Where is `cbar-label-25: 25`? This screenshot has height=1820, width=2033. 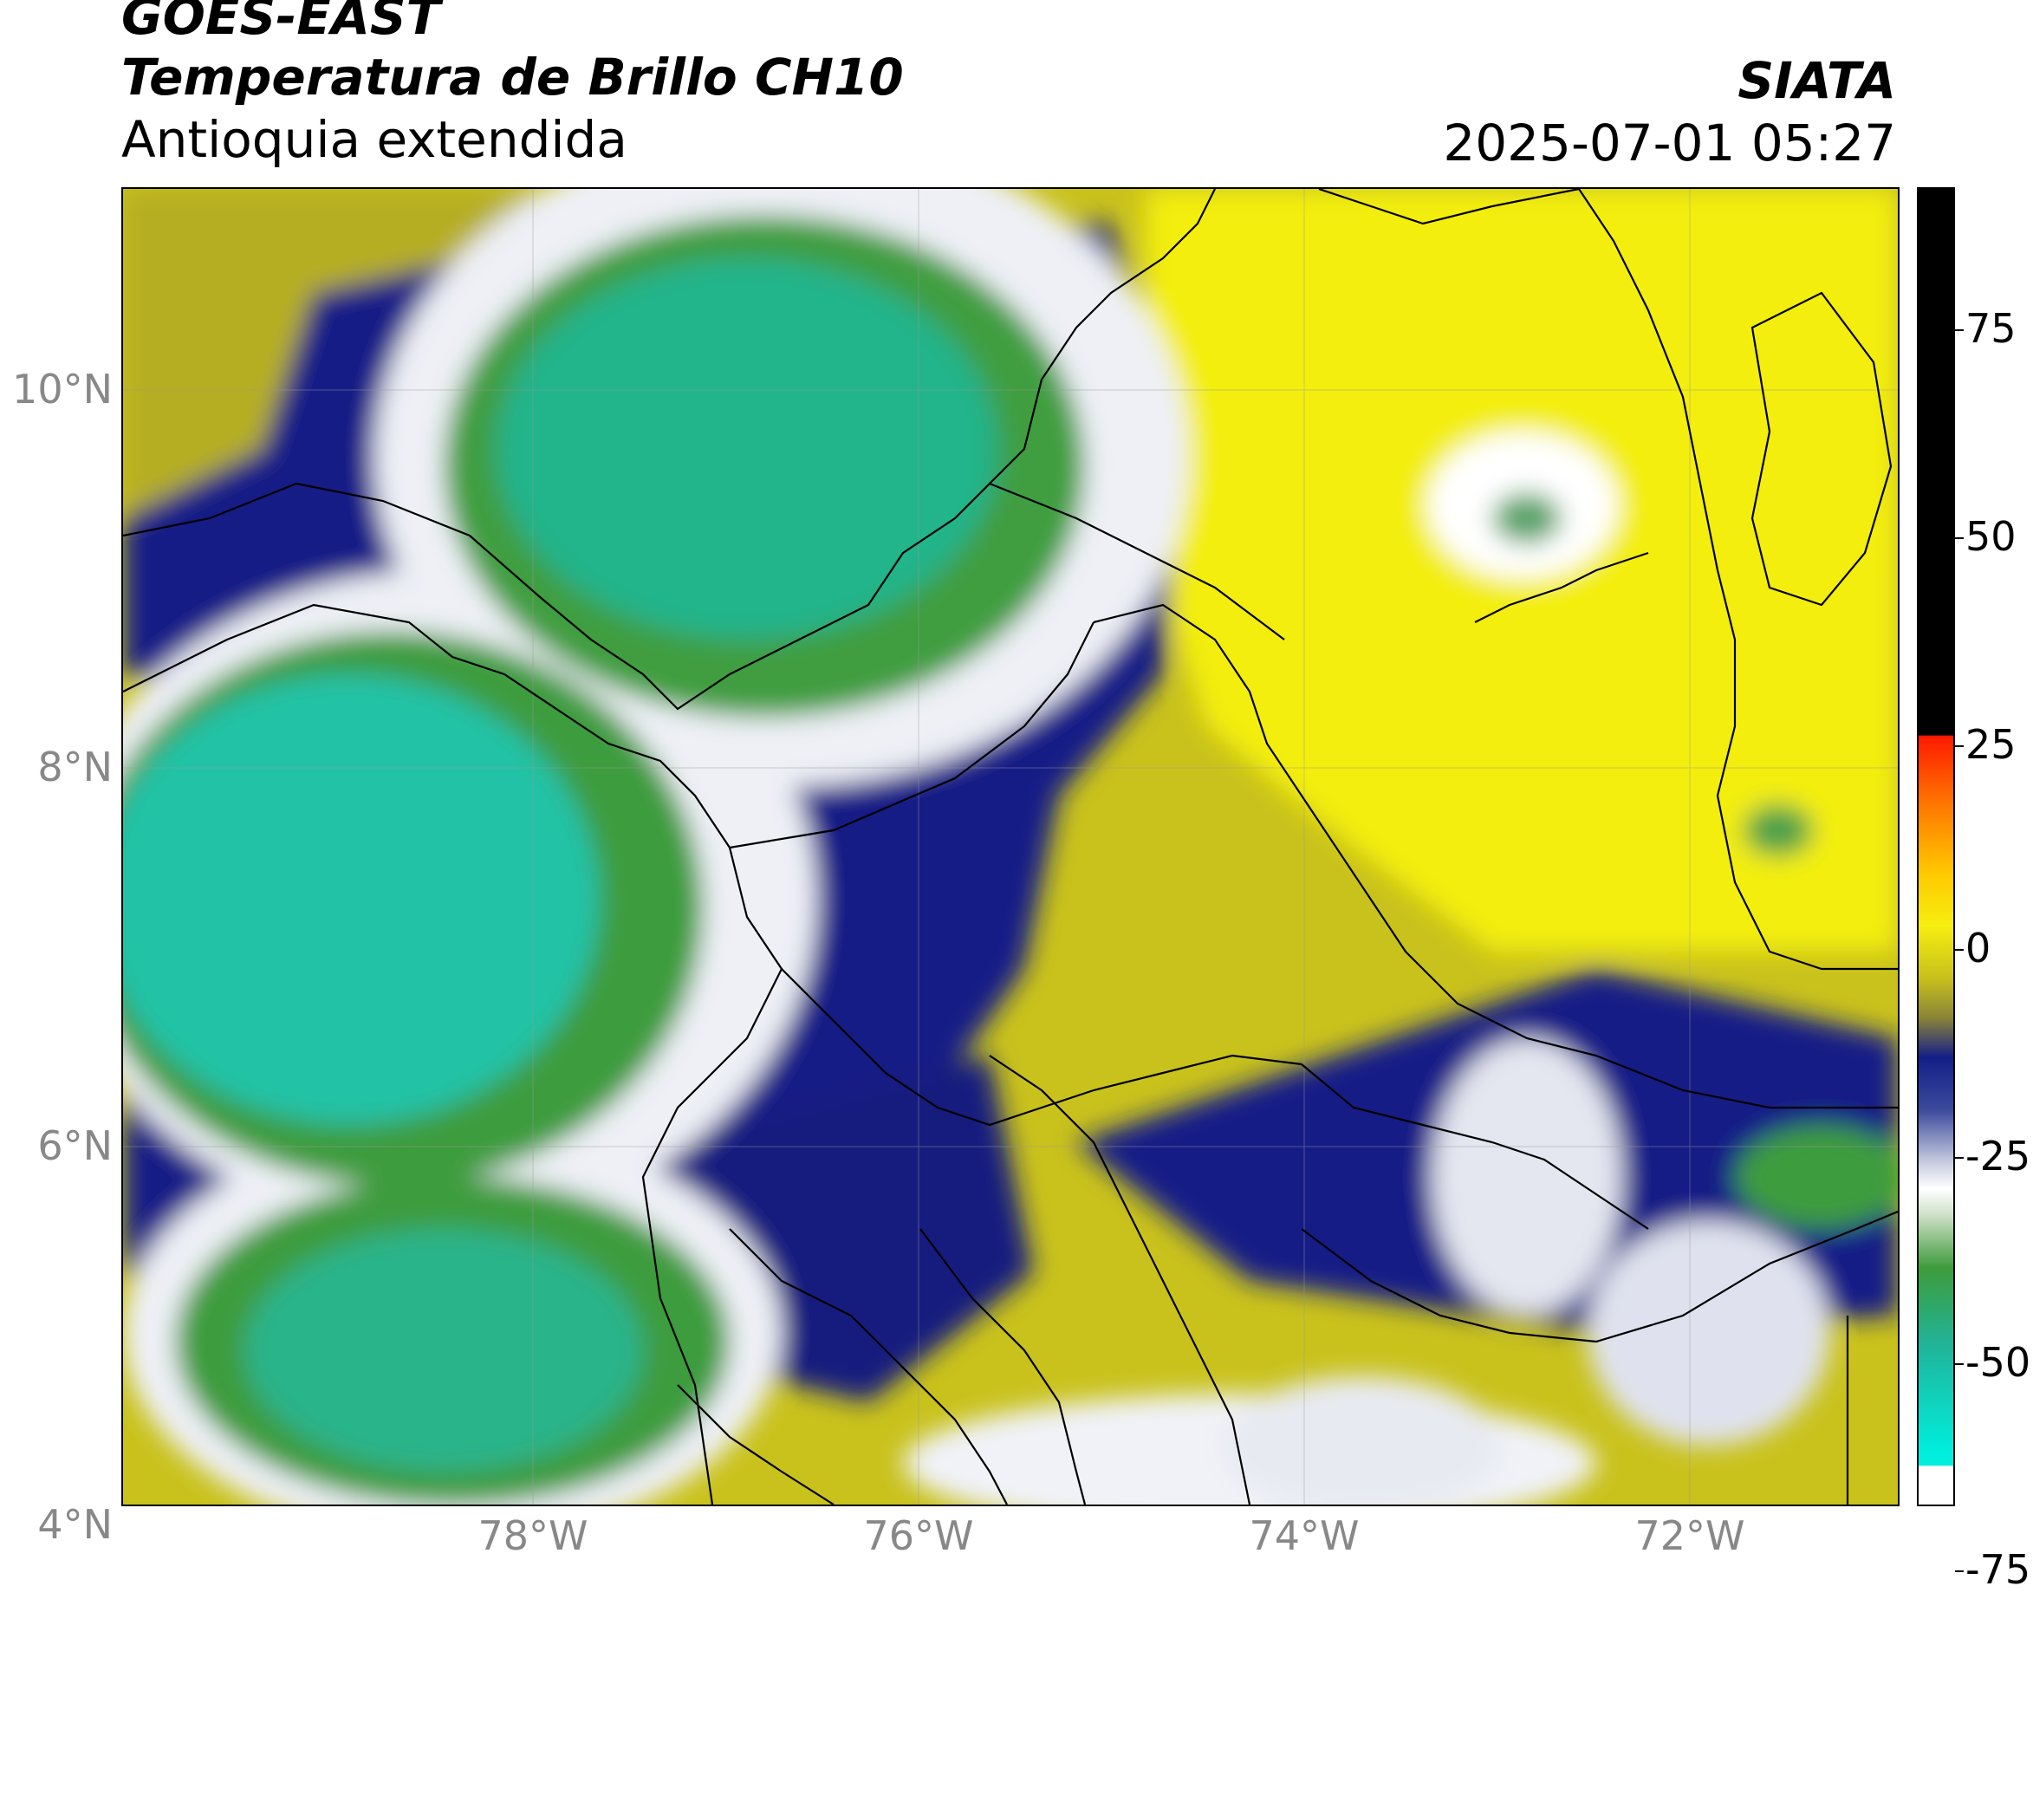 cbar-label-25: 25 is located at coordinates (1991, 744).